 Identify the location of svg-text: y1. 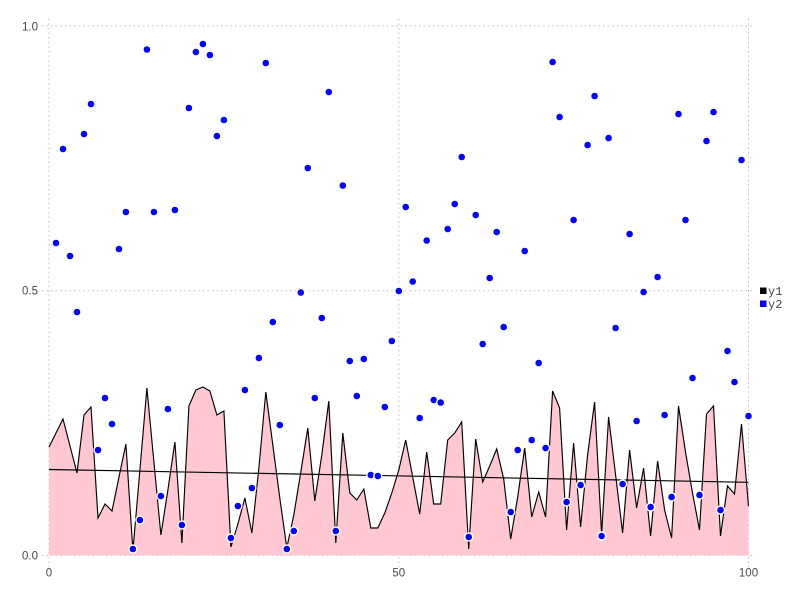
(775, 292).